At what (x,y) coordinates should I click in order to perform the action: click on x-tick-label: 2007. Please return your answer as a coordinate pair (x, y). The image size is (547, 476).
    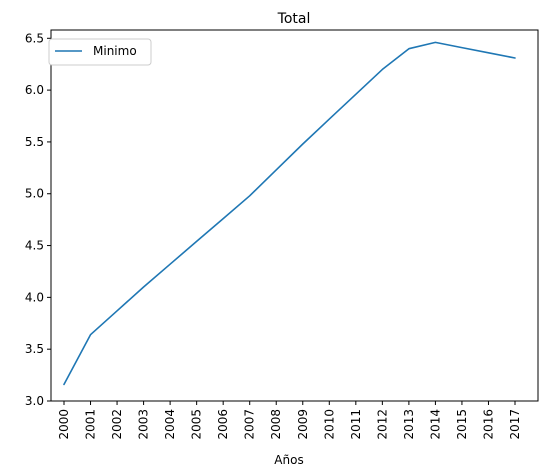
    Looking at the image, I should click on (250, 424).